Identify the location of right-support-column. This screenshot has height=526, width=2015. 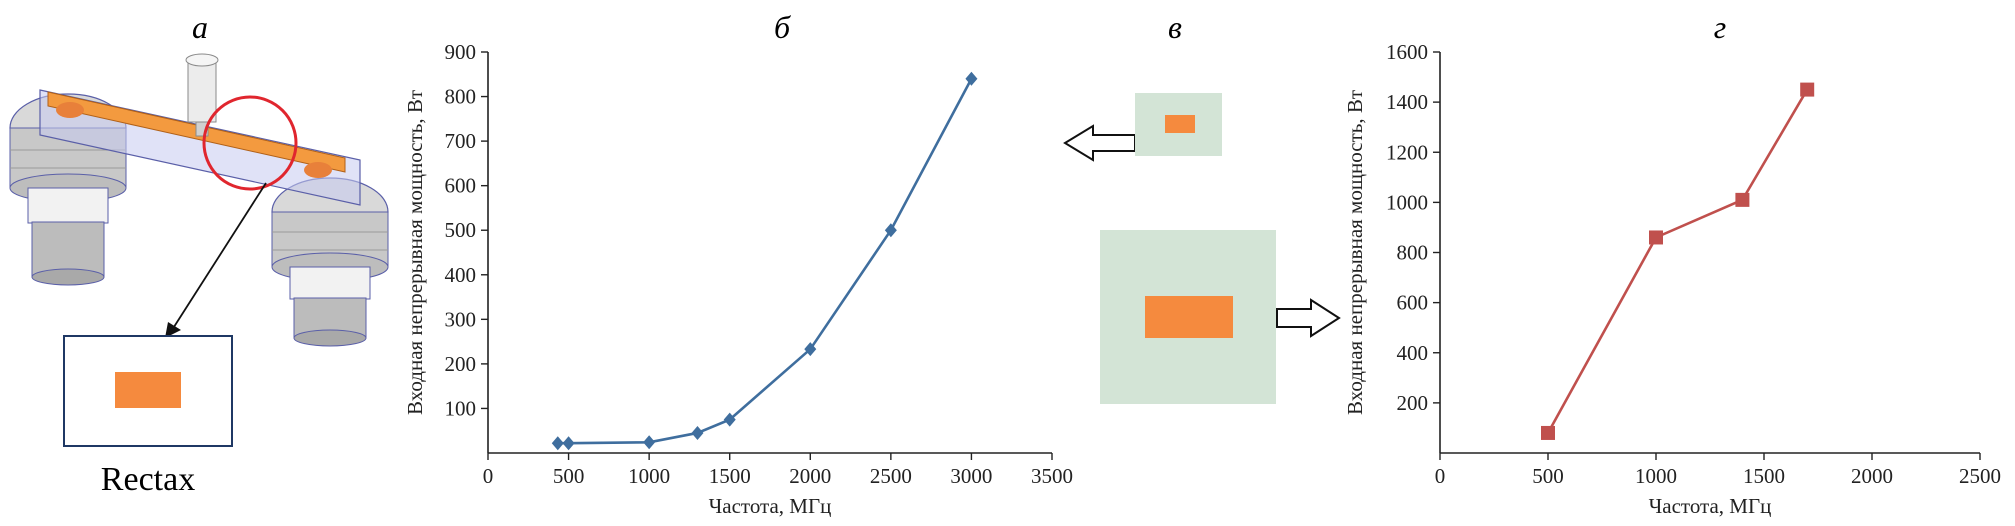
(330, 262).